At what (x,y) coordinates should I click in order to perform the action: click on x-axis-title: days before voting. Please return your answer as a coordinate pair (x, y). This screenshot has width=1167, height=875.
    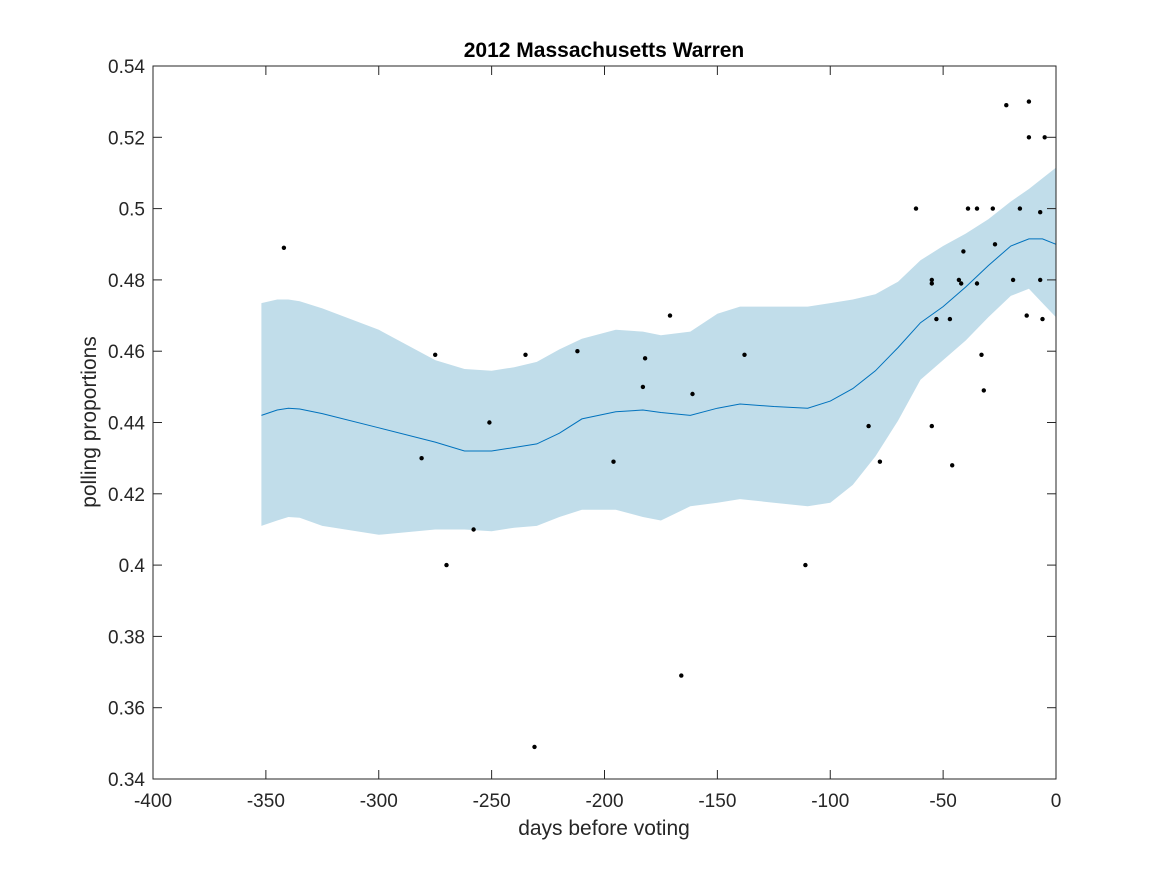
    Looking at the image, I should click on (604, 828).